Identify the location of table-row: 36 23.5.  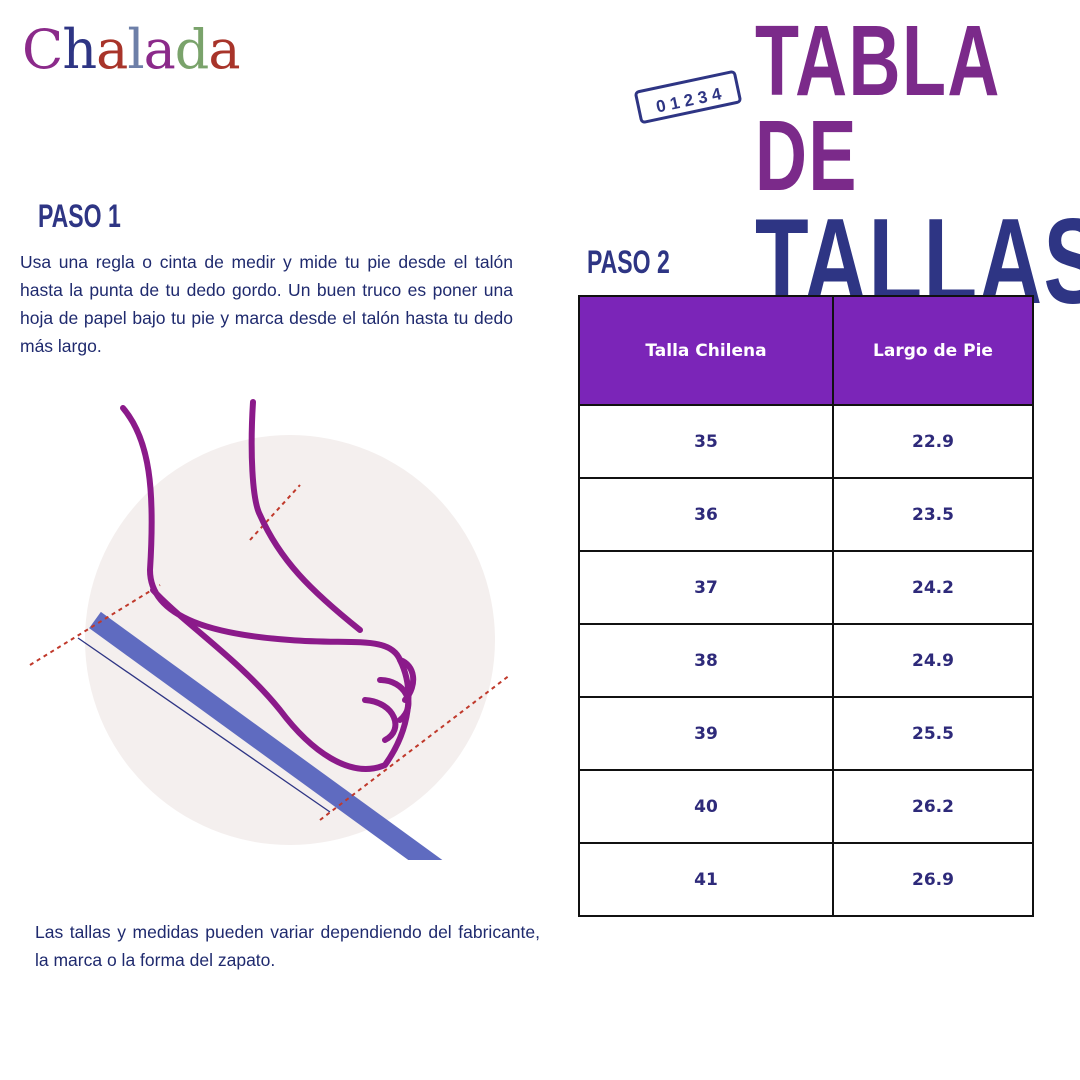
(806, 514).